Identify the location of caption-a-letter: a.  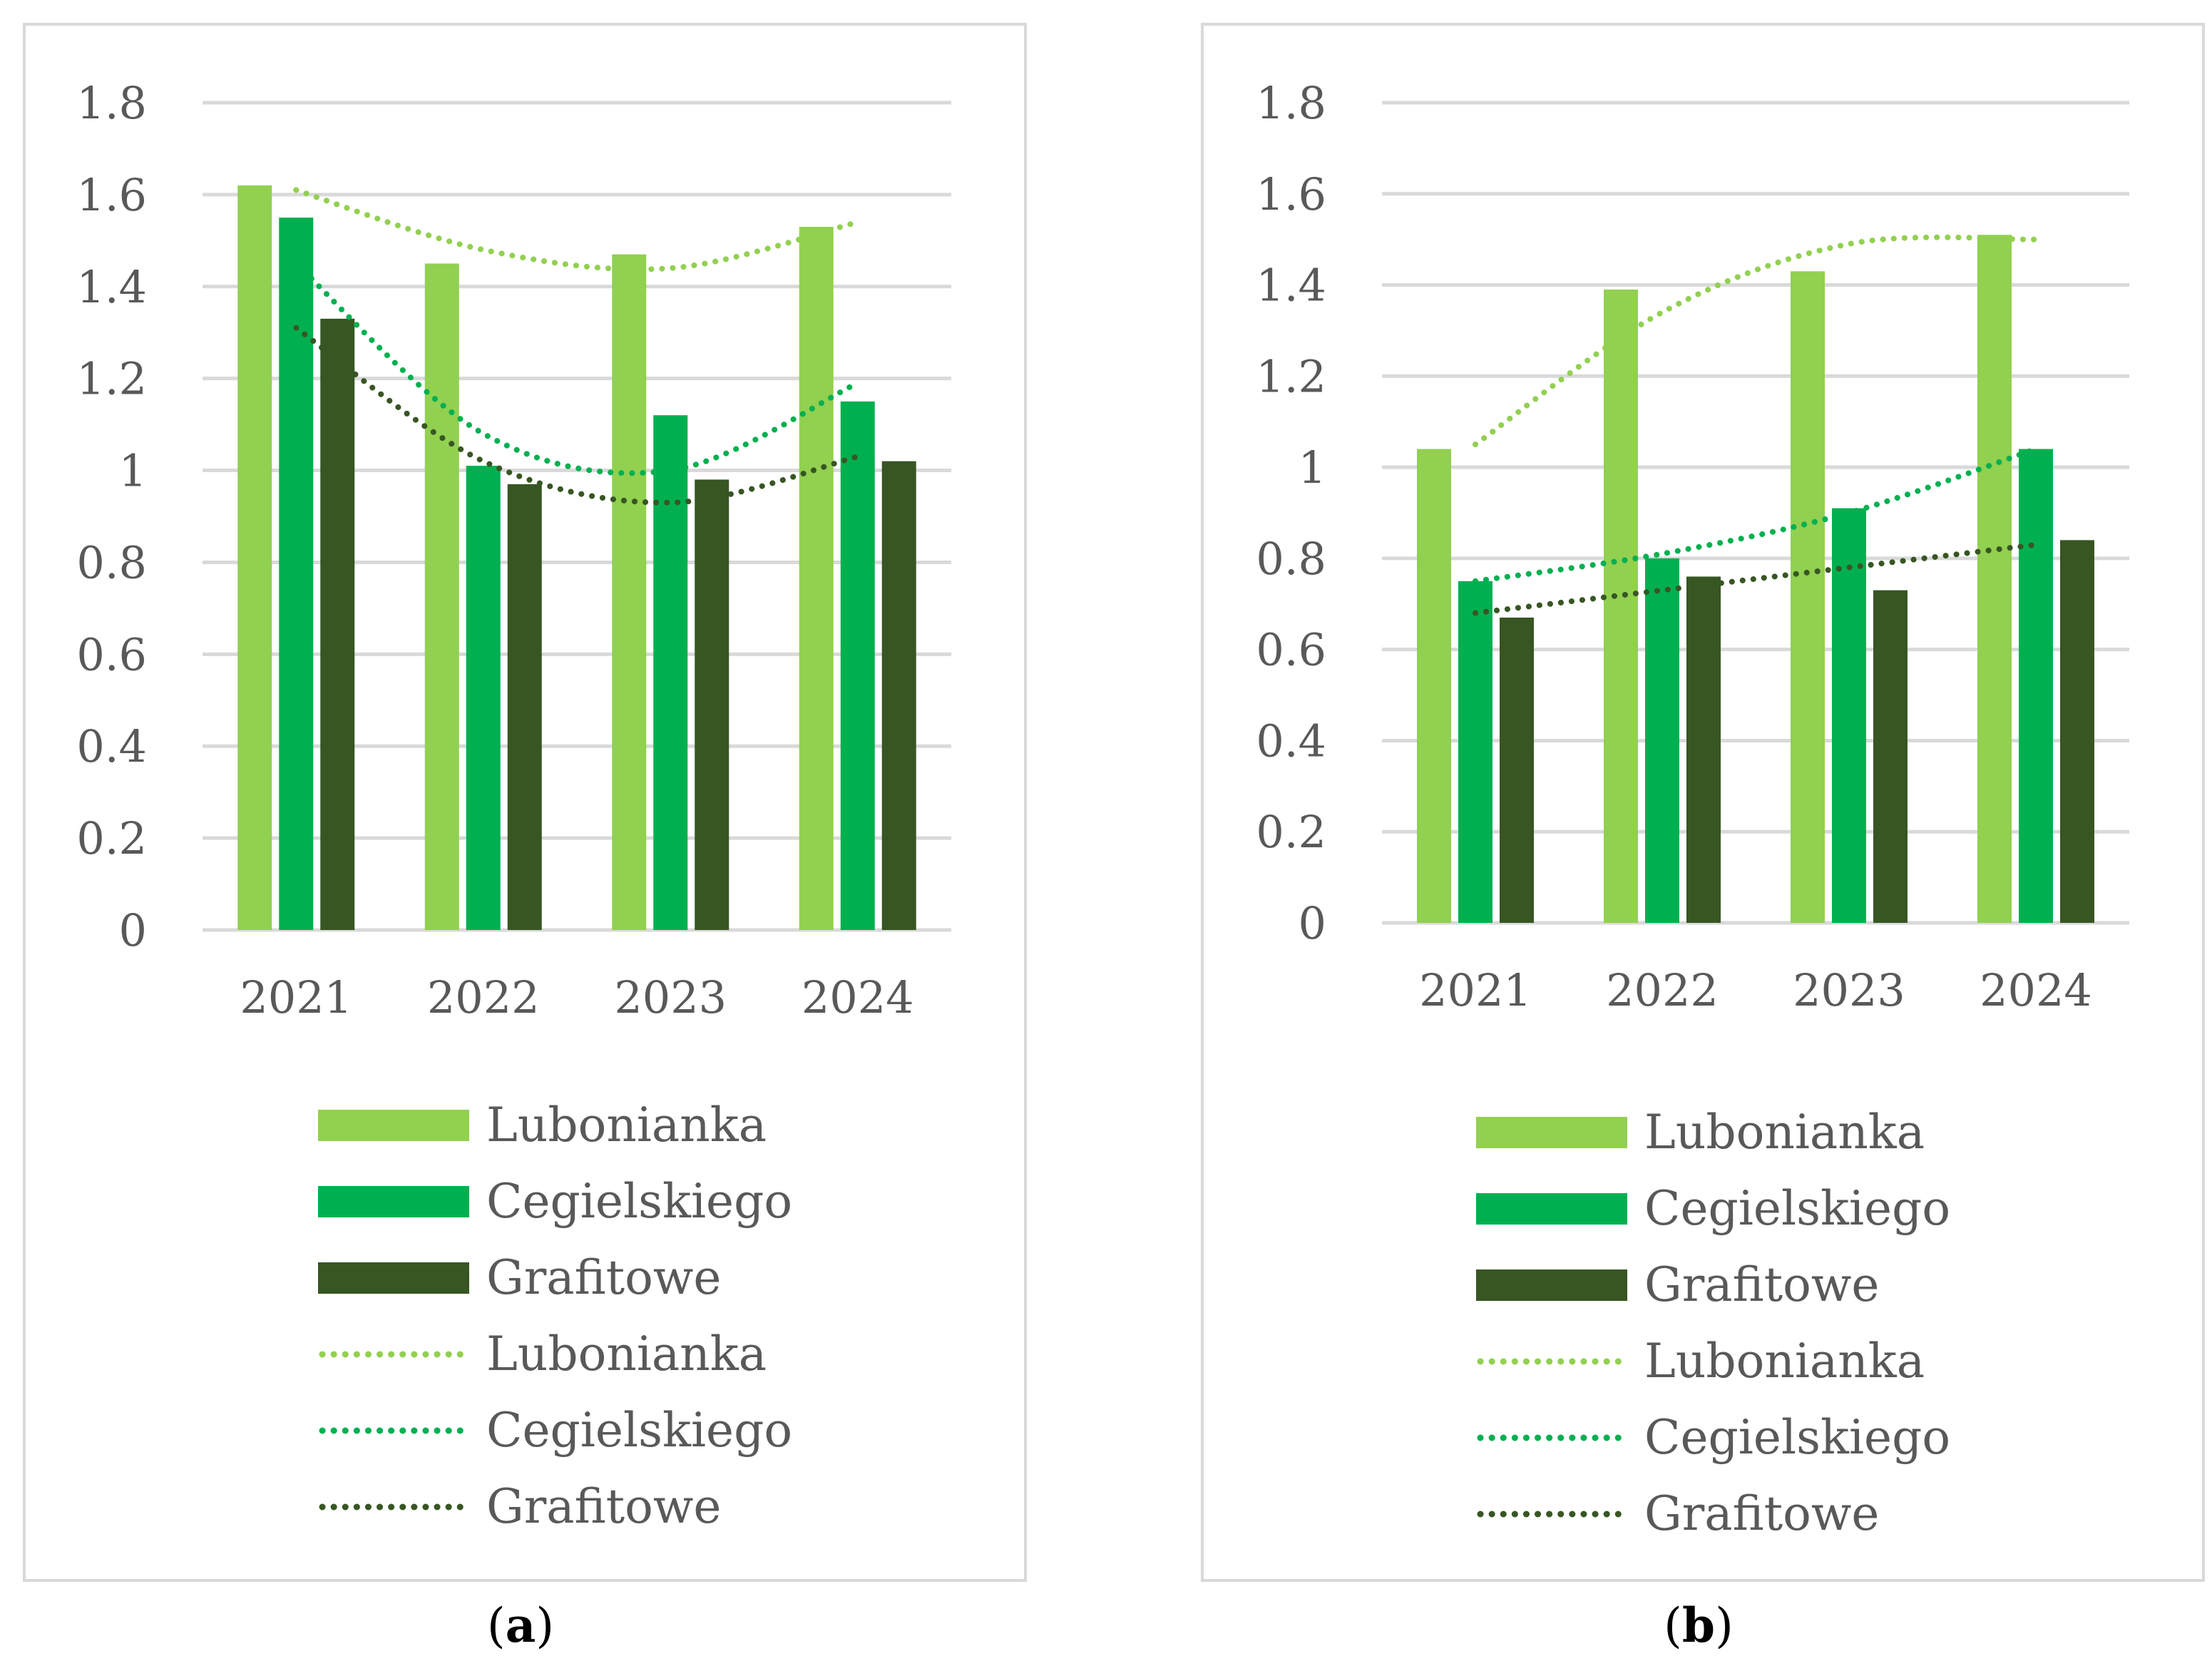
(520, 1626).